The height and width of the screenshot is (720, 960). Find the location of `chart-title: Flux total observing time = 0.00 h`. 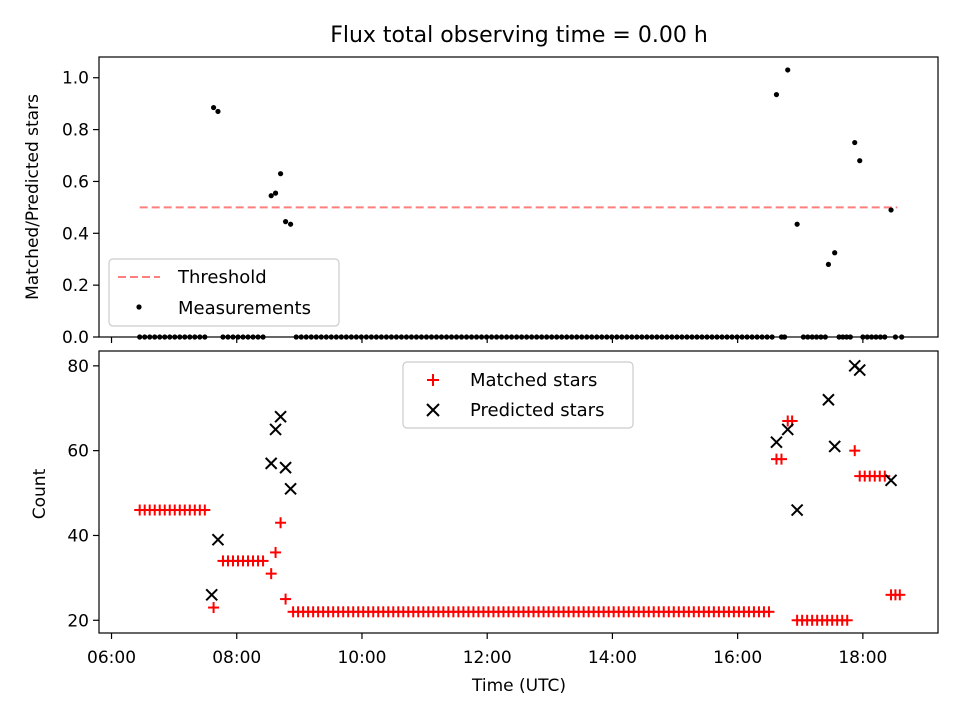

chart-title: Flux total observing time = 0.00 h is located at coordinates (519, 35).